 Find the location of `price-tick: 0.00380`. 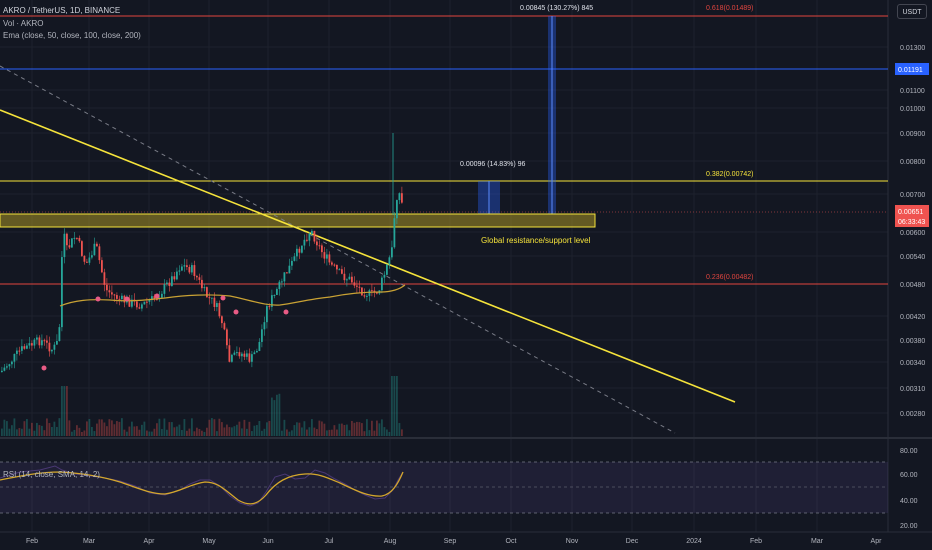

price-tick: 0.00380 is located at coordinates (912, 341).